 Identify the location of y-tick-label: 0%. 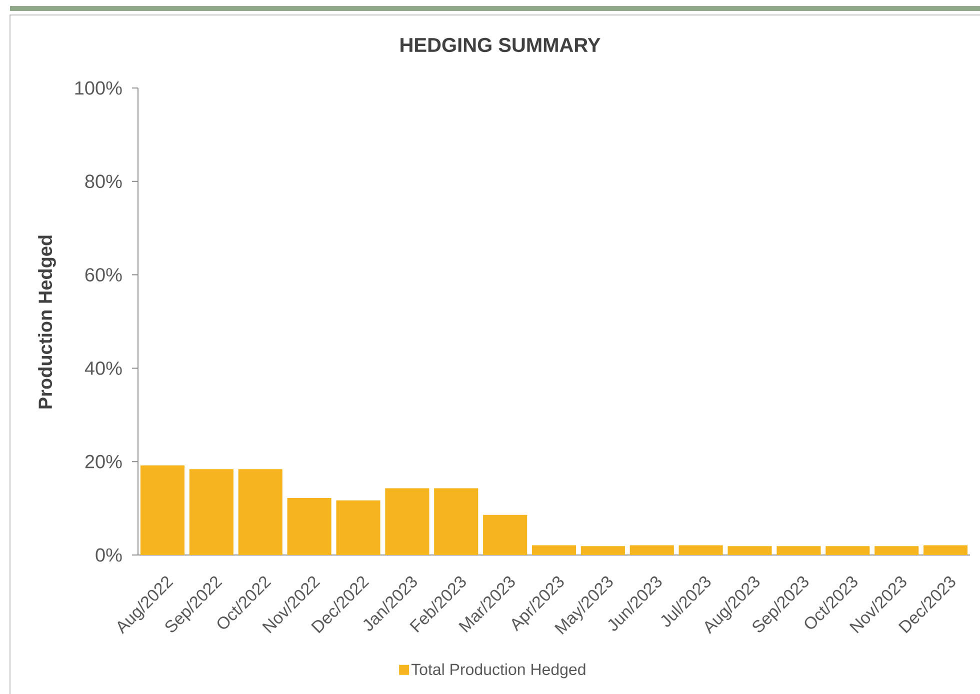
(109, 555).